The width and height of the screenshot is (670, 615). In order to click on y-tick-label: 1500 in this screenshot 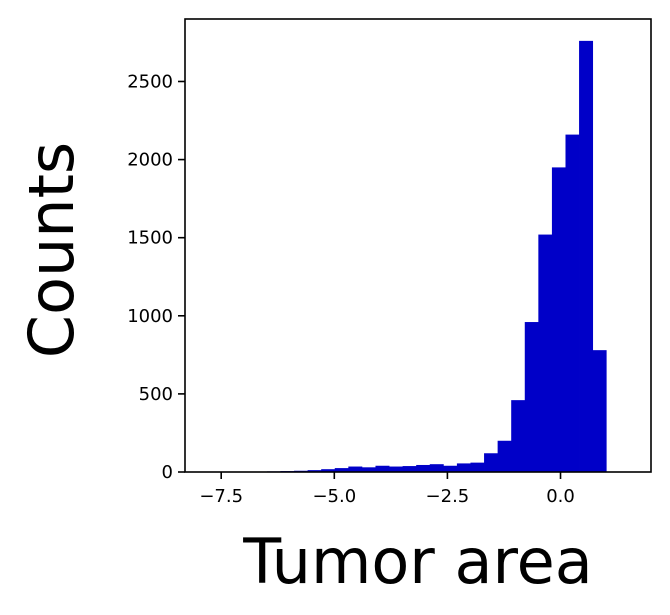, I will do `click(150, 238)`.